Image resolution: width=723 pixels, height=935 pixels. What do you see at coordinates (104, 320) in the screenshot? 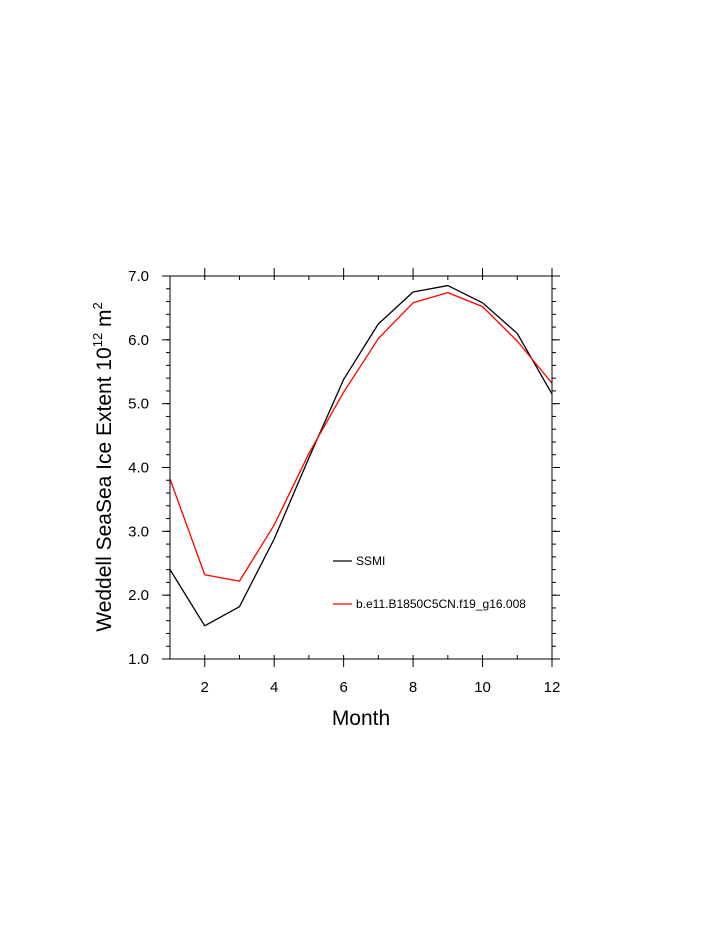
I see `y-axis-label-unit: m` at bounding box center [104, 320].